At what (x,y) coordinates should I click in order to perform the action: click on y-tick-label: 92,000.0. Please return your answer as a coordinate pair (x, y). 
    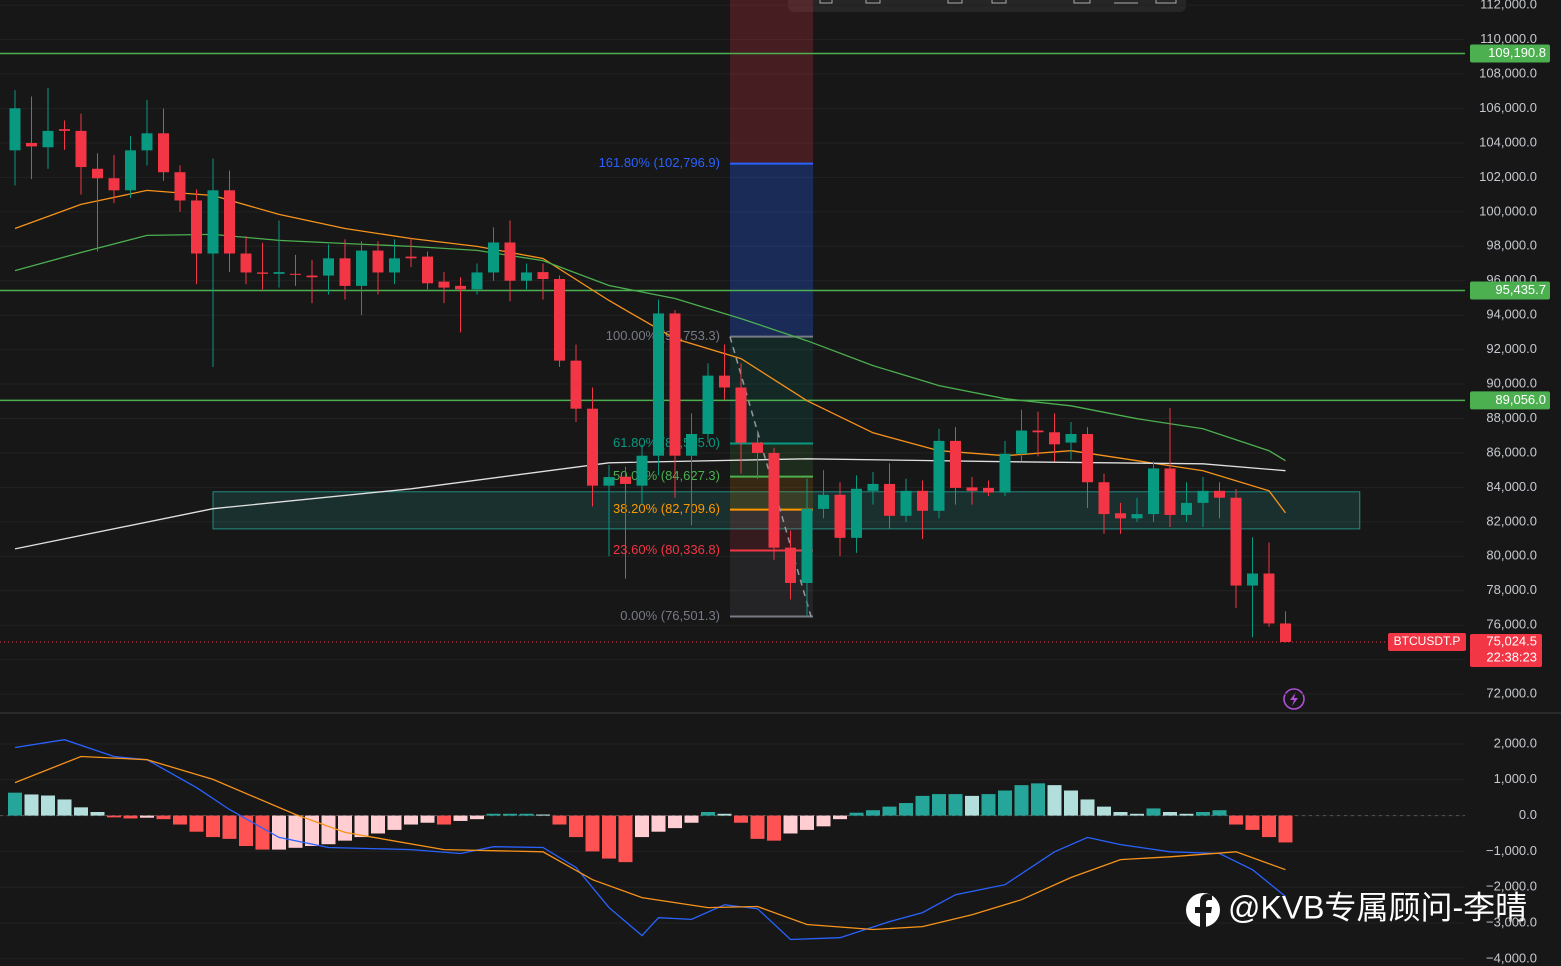
    Looking at the image, I should click on (1511, 348).